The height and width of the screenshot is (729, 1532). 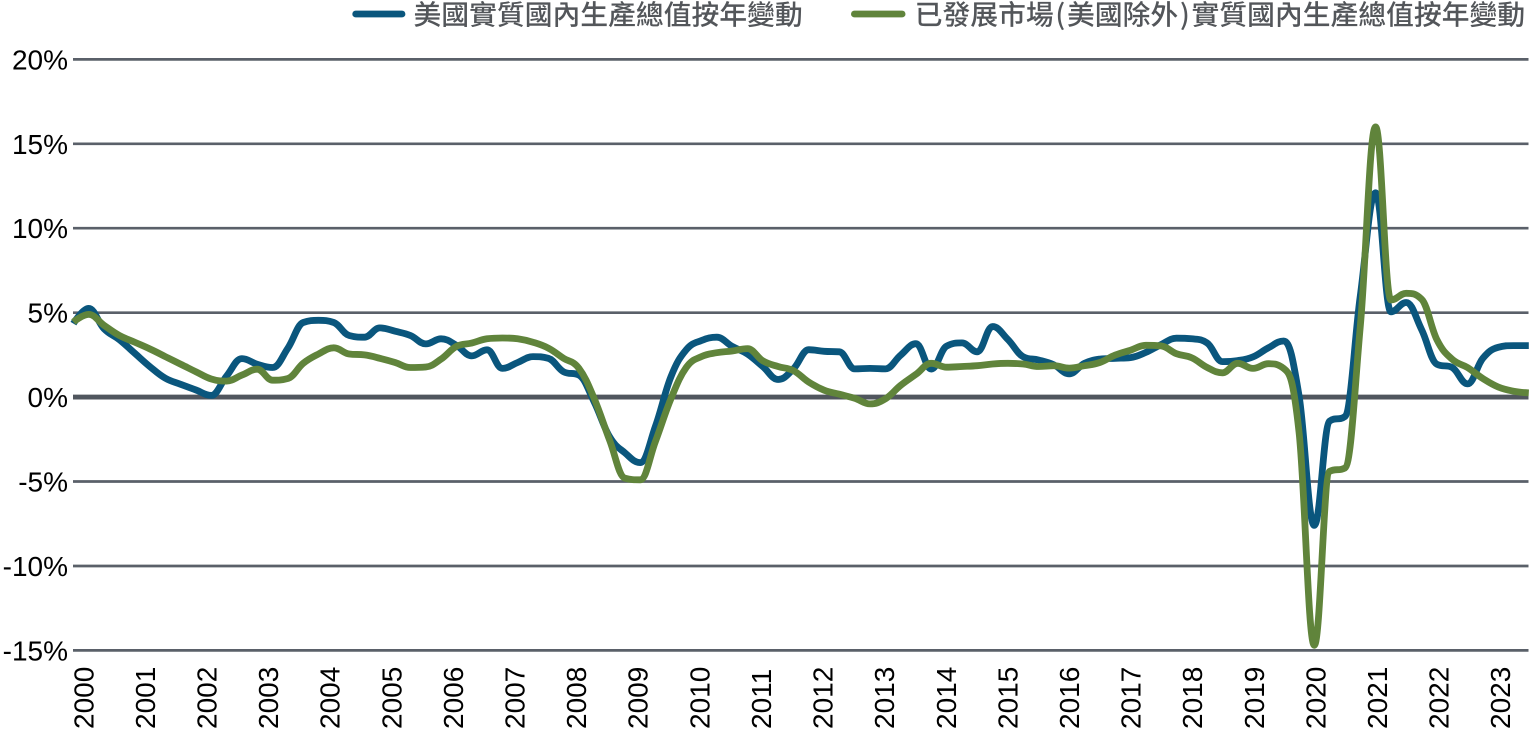 I want to click on svg-text: -15%, so click(x=35, y=650).